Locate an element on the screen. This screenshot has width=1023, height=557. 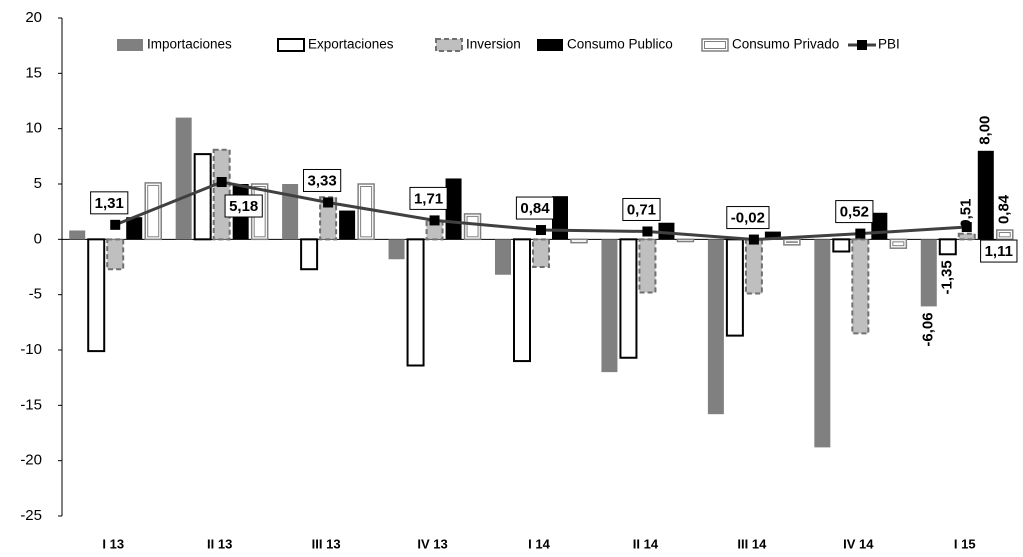
x-tick-label: IV 13 is located at coordinates (432, 543).